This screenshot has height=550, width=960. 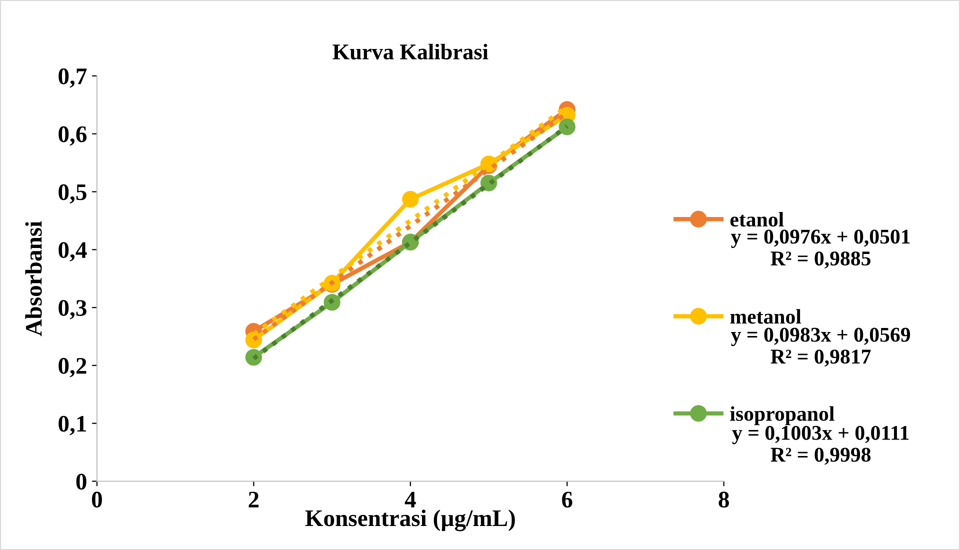 I want to click on text: y = 0,0983x + 0,0569 R² = 0,9817, so click(x=820, y=347).